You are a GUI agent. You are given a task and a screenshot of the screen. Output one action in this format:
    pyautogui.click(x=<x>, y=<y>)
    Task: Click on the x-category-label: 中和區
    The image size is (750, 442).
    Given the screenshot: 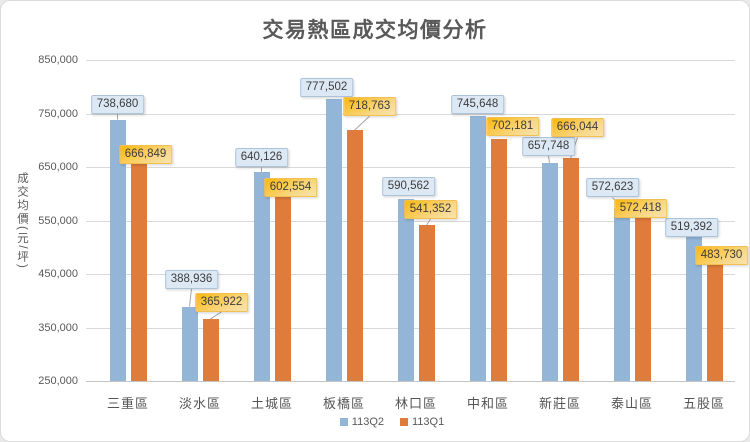 What is the action you would take?
    pyautogui.click(x=488, y=403)
    